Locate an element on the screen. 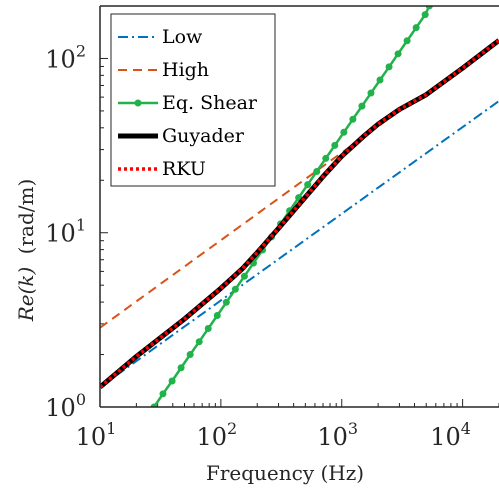  legend: Low High Eq. Shear Guyader RKU is located at coordinates (193, 100).